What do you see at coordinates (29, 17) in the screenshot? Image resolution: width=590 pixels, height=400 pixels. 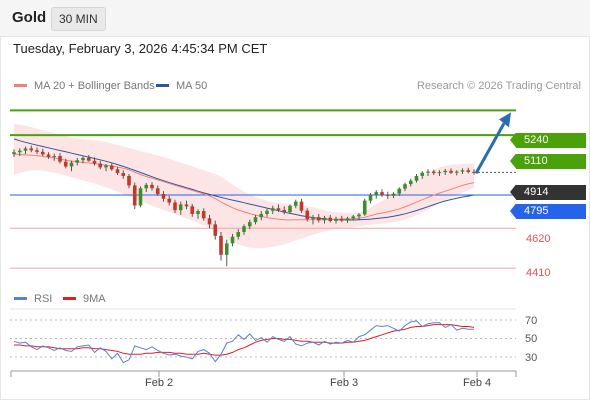 I see `symbol-title: Gold` at bounding box center [29, 17].